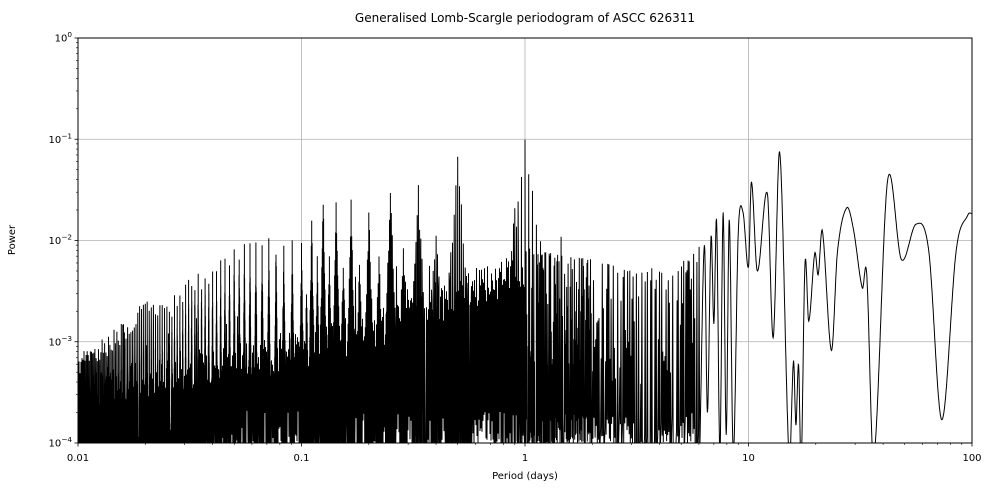  What do you see at coordinates (302, 458) in the screenshot?
I see `x-tick-label: 0.1` at bounding box center [302, 458].